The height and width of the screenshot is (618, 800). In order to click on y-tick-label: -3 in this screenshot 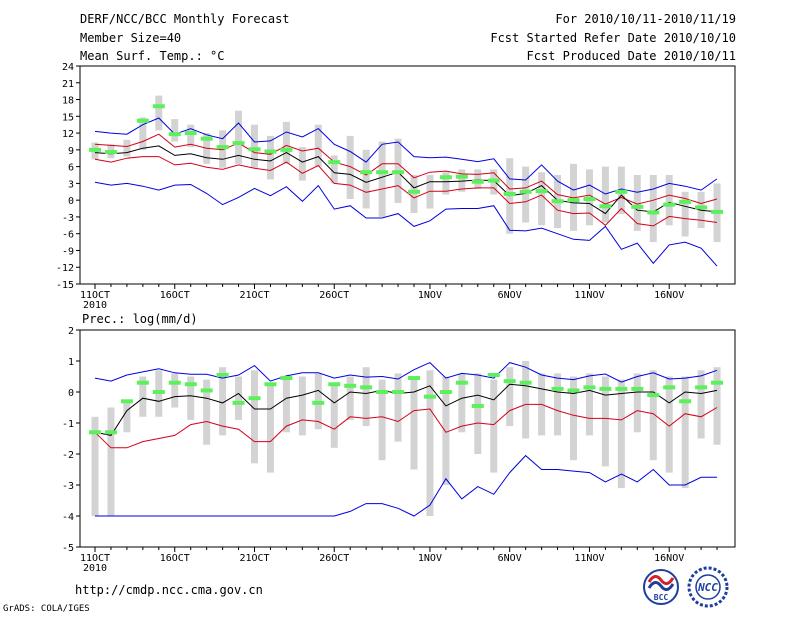, I will do `click(68, 486)`.